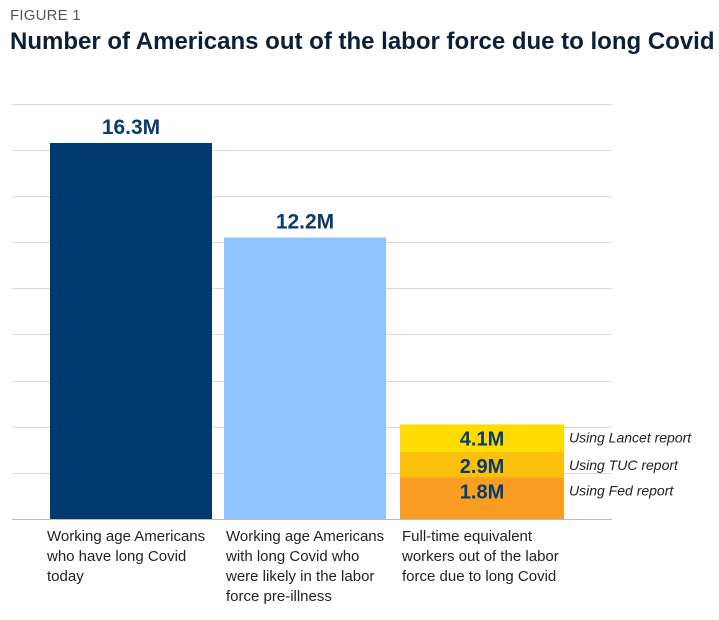 Image resolution: width=719 pixels, height=620 pixels. Describe the element at coordinates (630, 437) in the screenshot. I see `estimate-annotation-1: Using Lancet report` at that location.